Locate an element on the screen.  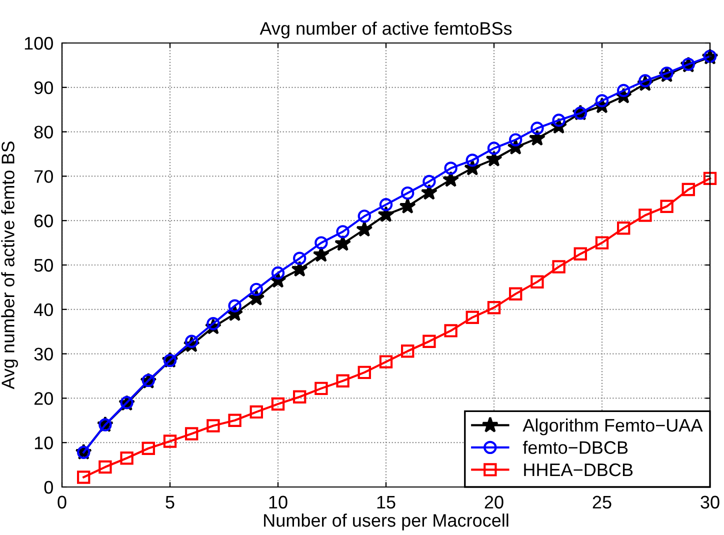
y-tick-label: 40 is located at coordinates (43, 309).